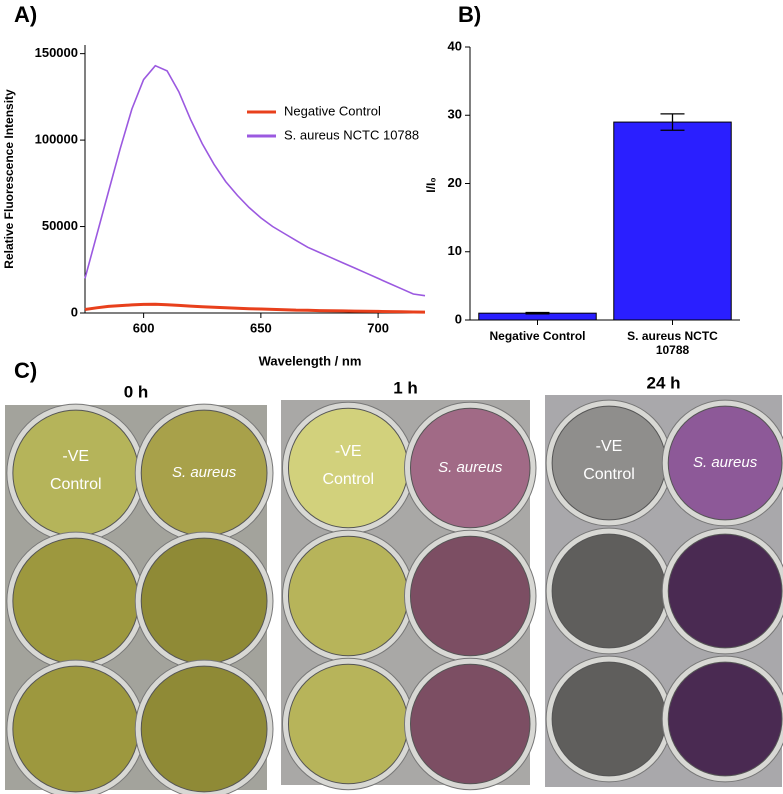 The width and height of the screenshot is (783, 794). What do you see at coordinates (469, 14) in the screenshot?
I see `panel-label: B)` at bounding box center [469, 14].